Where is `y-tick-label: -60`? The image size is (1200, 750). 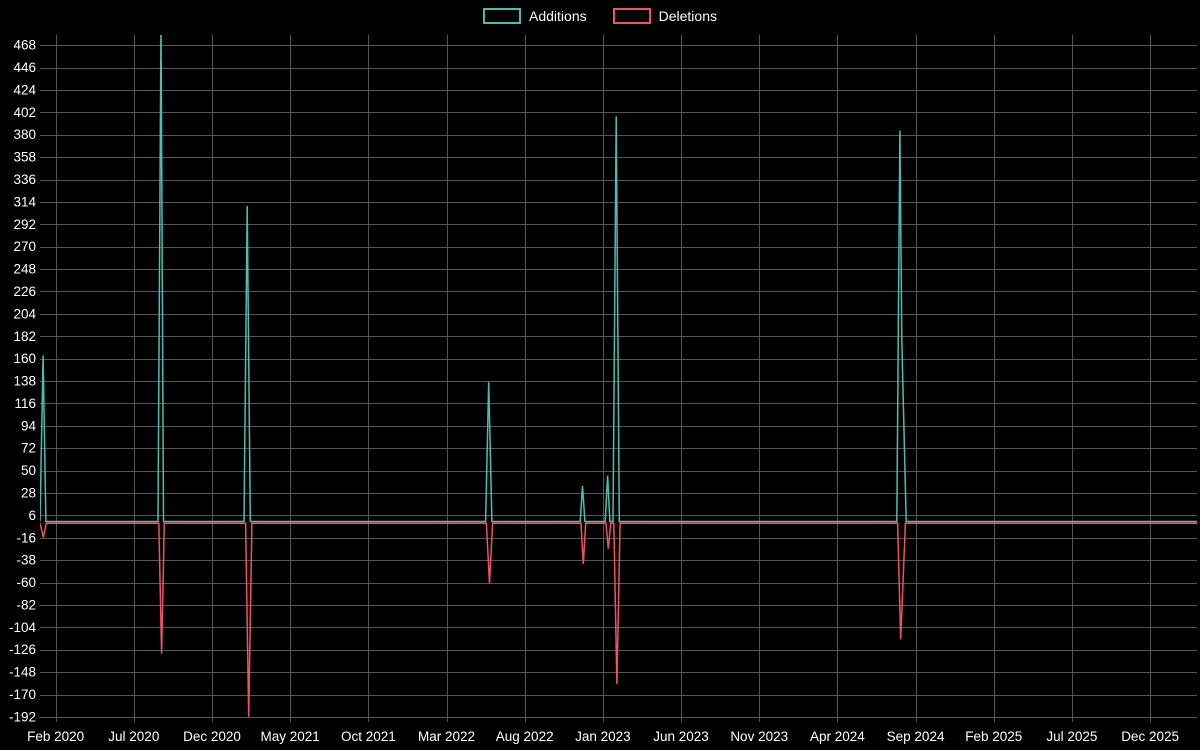
y-tick-label: -60 is located at coordinates (26, 582).